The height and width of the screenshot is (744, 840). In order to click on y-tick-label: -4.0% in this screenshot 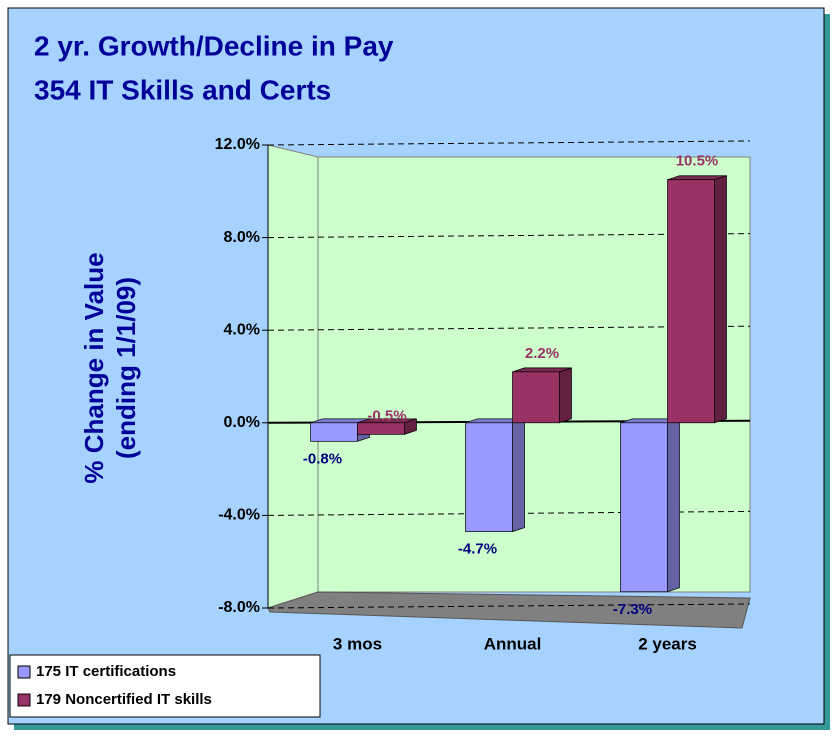, I will do `click(239, 515)`.